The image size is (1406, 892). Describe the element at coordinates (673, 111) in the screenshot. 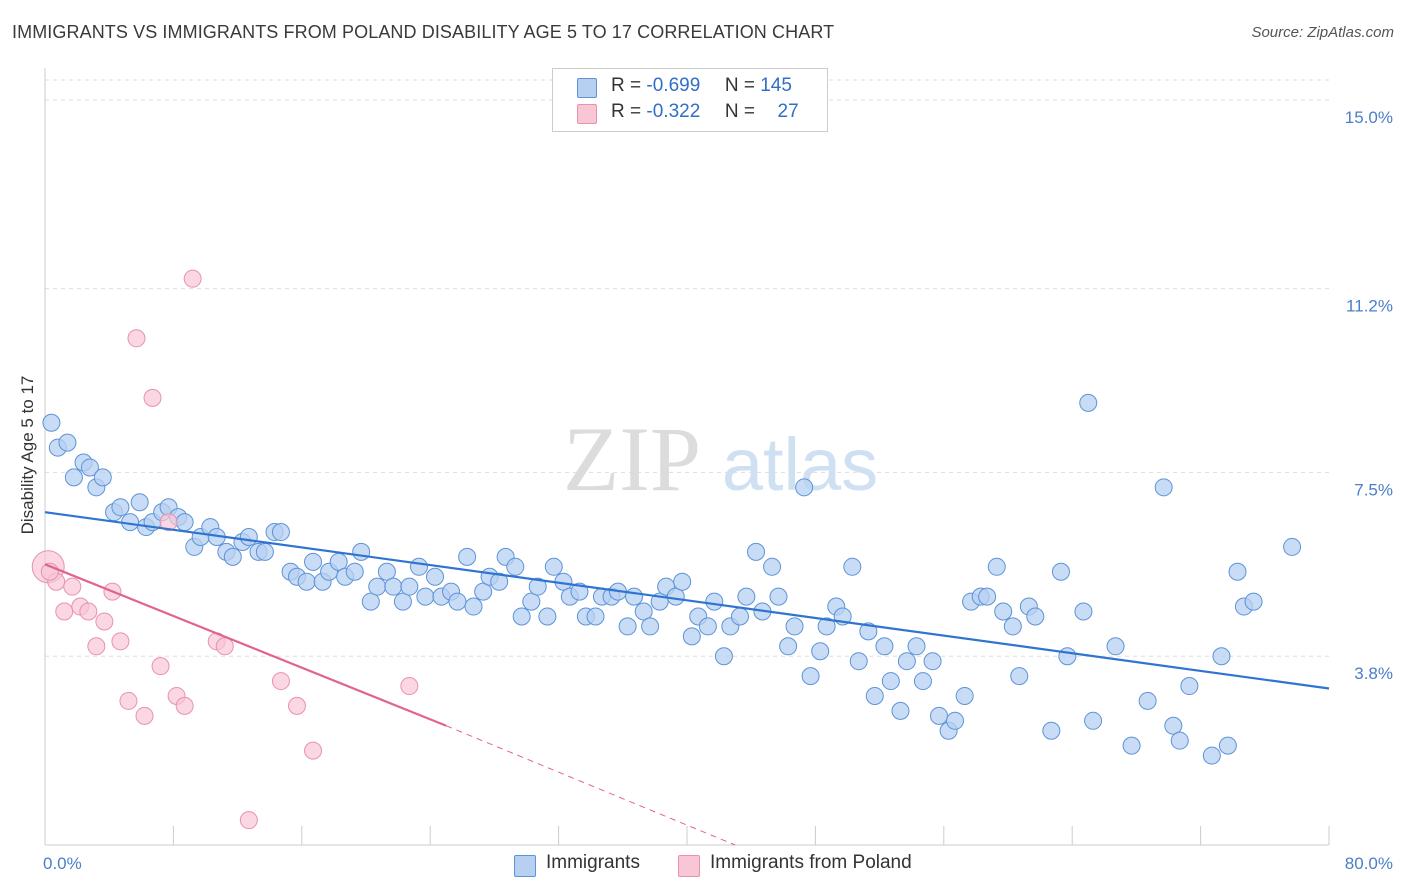

I see `legend-r-value: -0.322` at that location.